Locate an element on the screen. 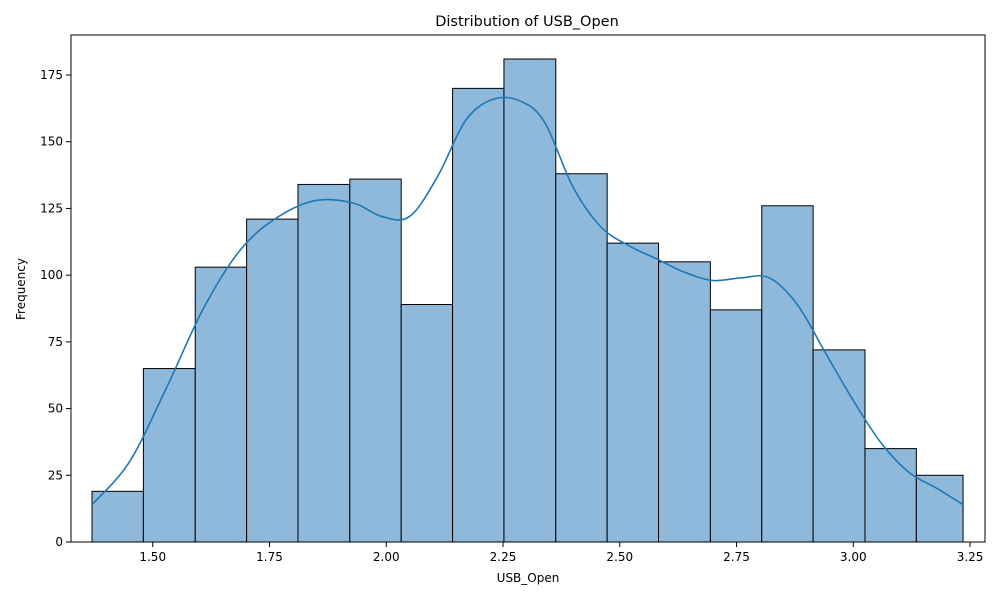 The height and width of the screenshot is (600, 1000). x-tick-label: 2.75 is located at coordinates (736, 557).